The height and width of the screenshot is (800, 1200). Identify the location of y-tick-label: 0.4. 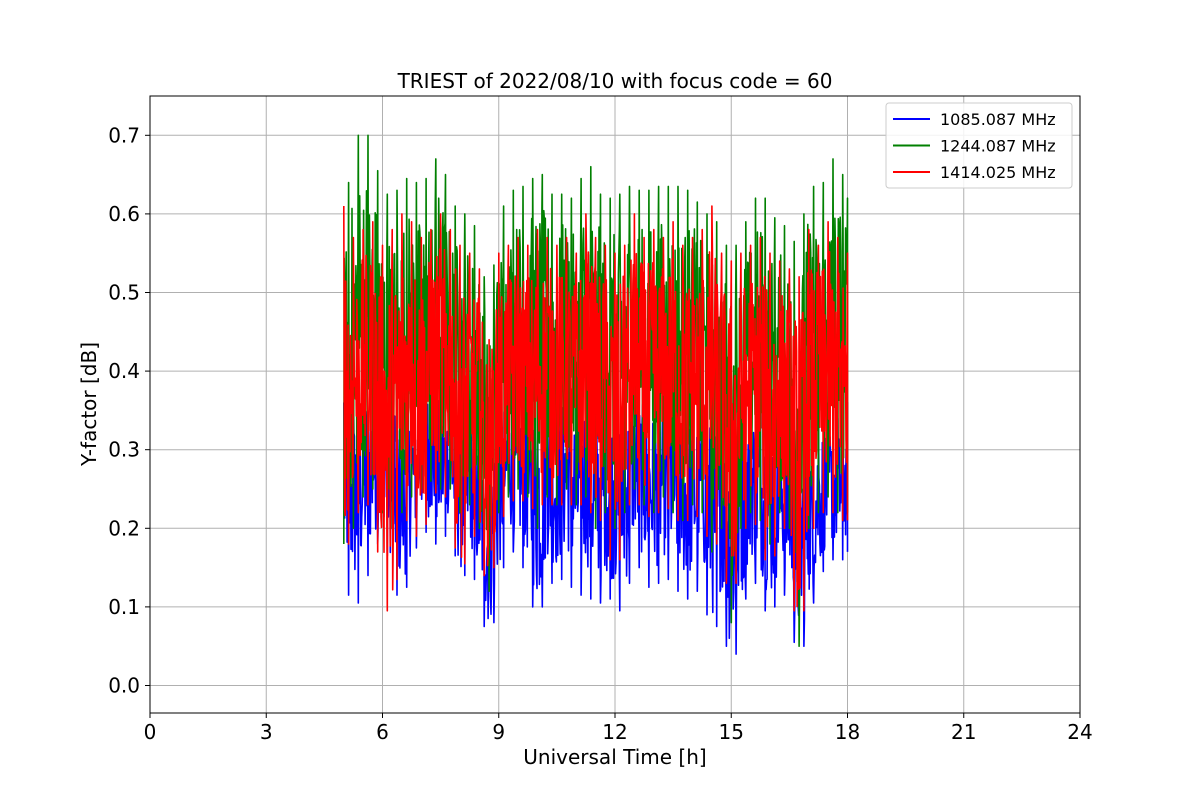
(124, 371).